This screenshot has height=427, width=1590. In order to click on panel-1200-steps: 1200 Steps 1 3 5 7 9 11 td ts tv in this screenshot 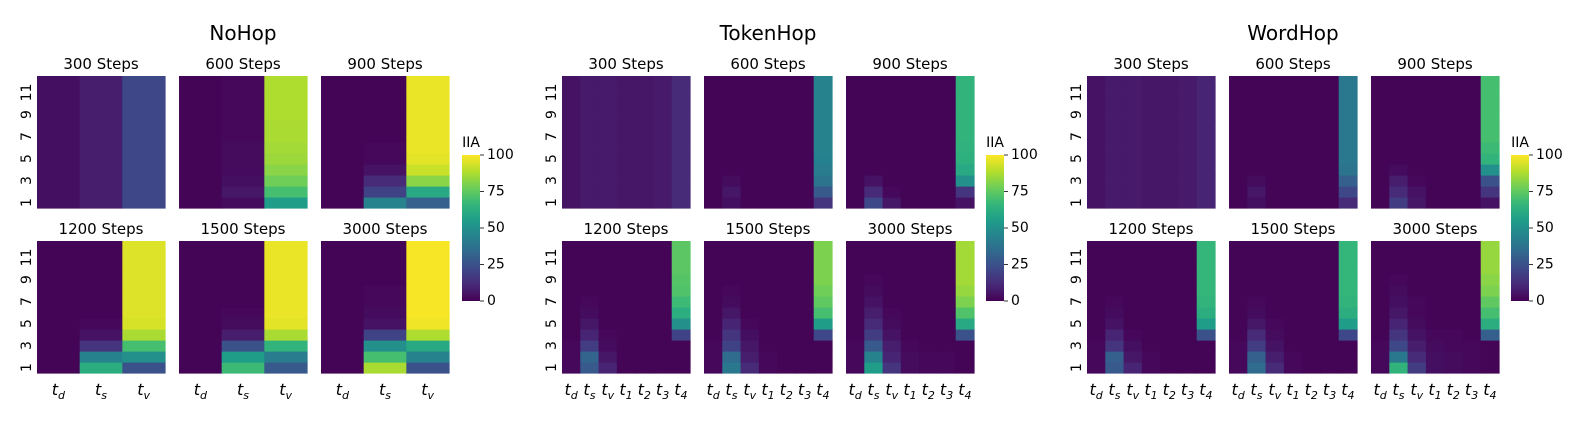, I will do `click(92, 311)`.